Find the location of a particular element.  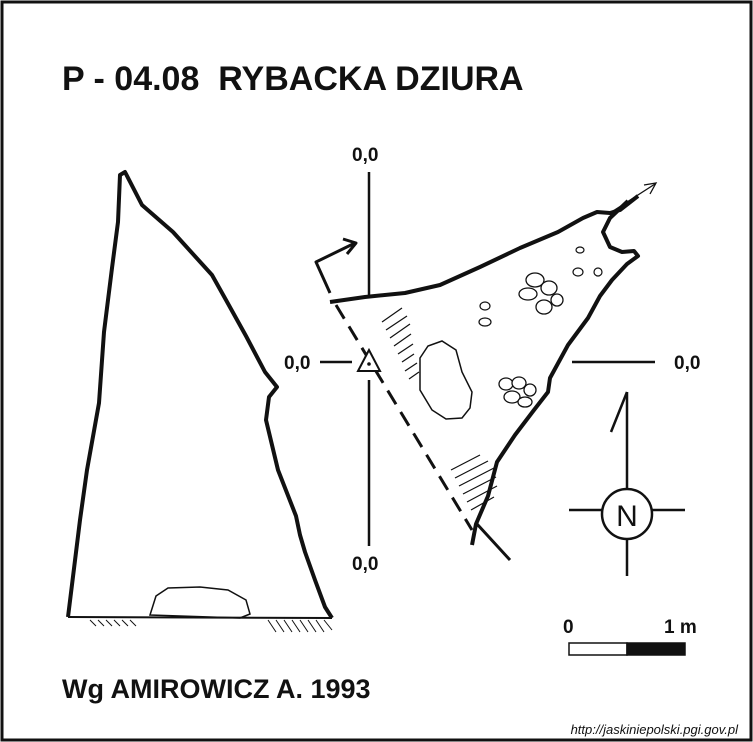

author-credit: Wg AMIROWICZ A. 1993 is located at coordinates (216, 689).